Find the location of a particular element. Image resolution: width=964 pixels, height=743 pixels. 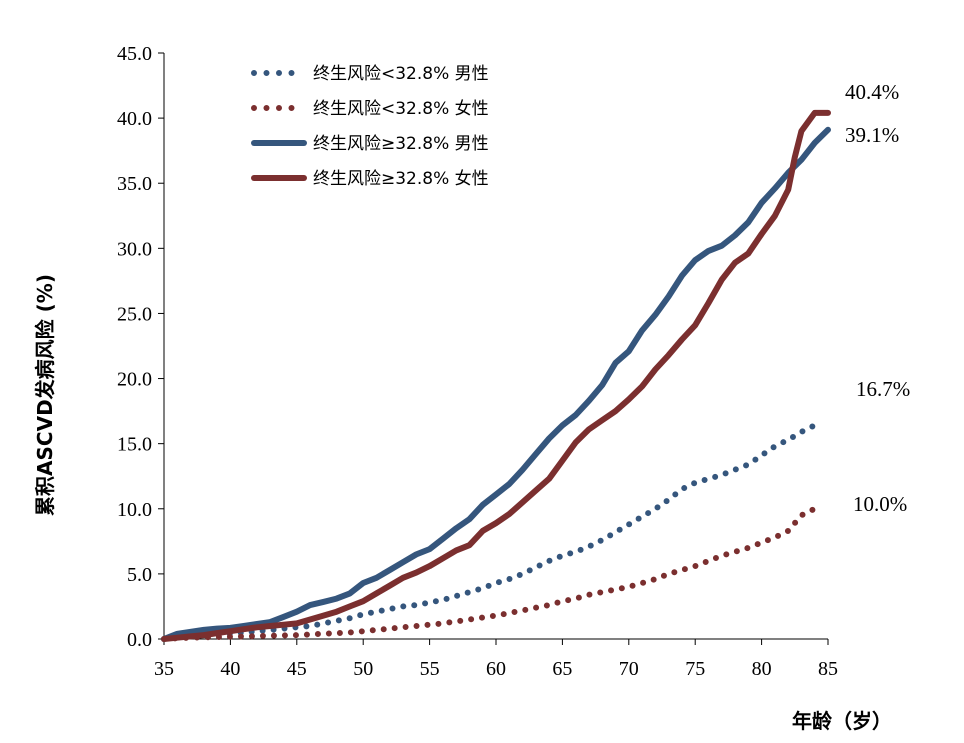

x-axis-title: 年龄（岁） is located at coordinates (842, 721).